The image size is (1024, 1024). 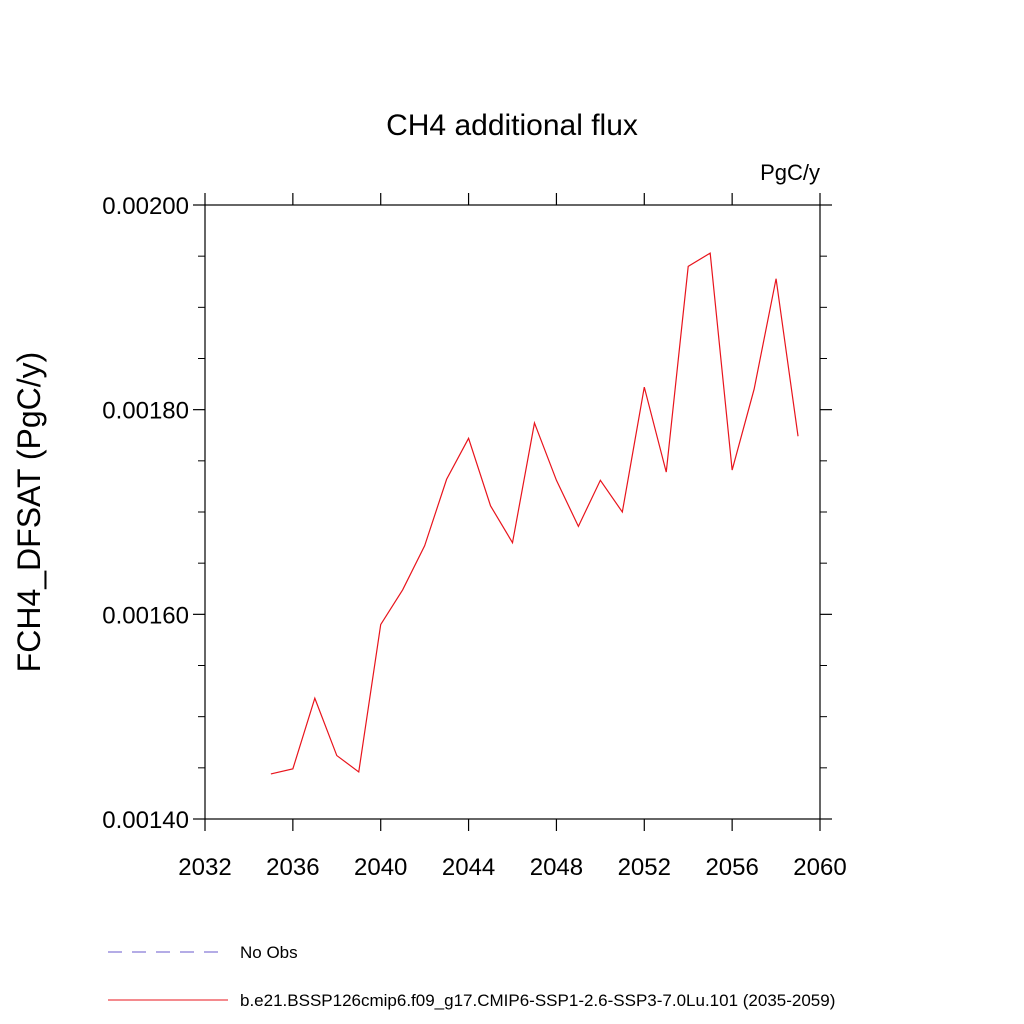 What do you see at coordinates (145, 206) in the screenshot?
I see `y-tick-label: 0.00200` at bounding box center [145, 206].